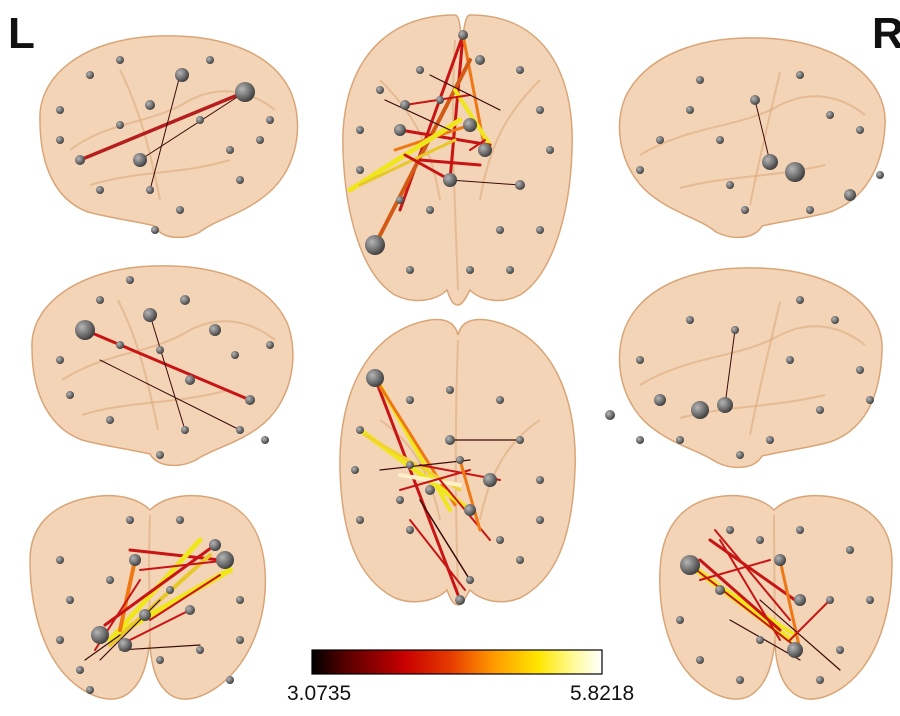 The height and width of the screenshot is (716, 900). What do you see at coordinates (21, 33) in the screenshot?
I see `left-hemisphere-label: L` at bounding box center [21, 33].